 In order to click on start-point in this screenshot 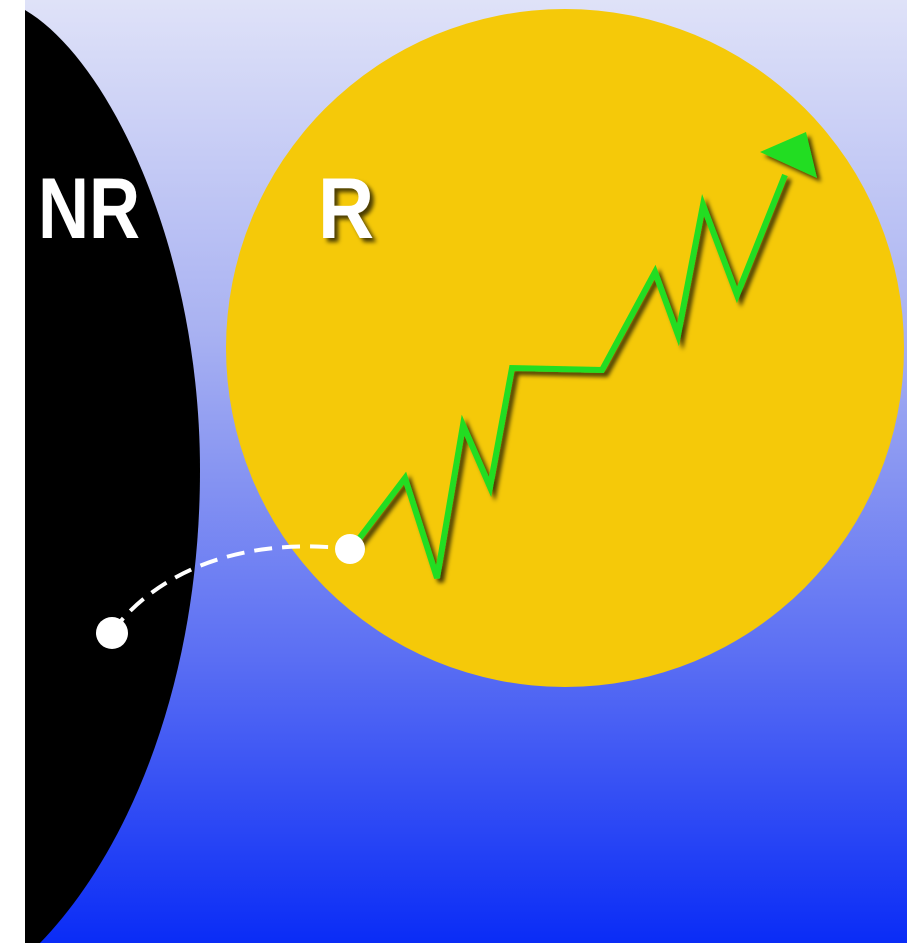, I will do `click(112, 633)`.